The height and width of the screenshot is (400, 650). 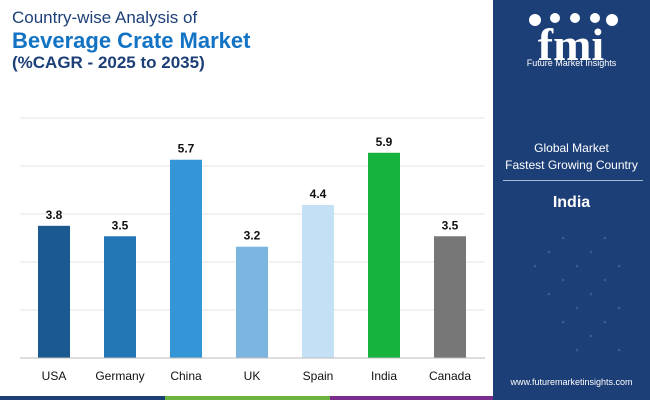 I want to click on x-tick-label-canada: Canada, so click(x=450, y=376).